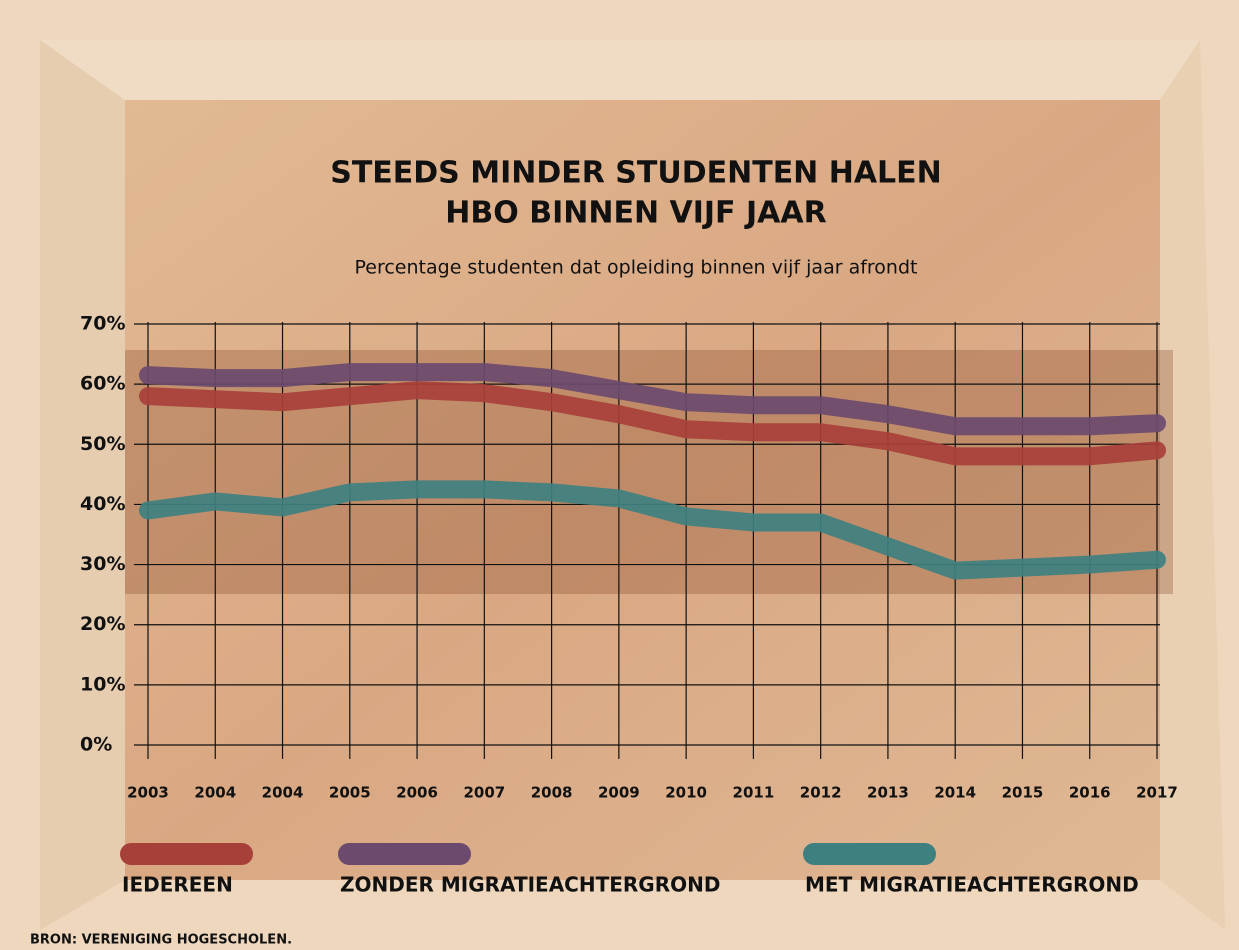 The width and height of the screenshot is (1239, 950). I want to click on x-tick-label: 2006, so click(417, 793).